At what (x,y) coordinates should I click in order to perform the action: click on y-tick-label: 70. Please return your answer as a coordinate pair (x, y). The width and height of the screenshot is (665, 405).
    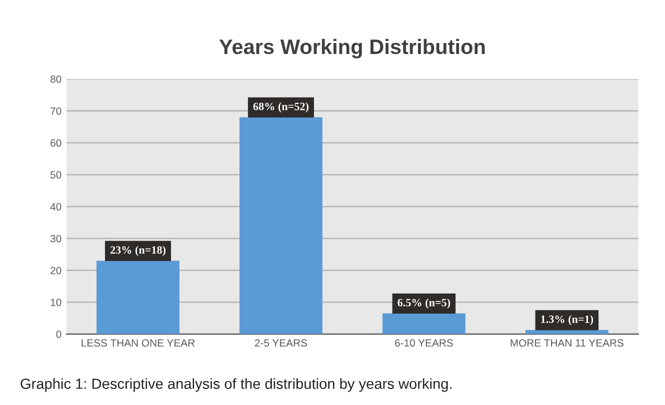
    Looking at the image, I should click on (56, 111).